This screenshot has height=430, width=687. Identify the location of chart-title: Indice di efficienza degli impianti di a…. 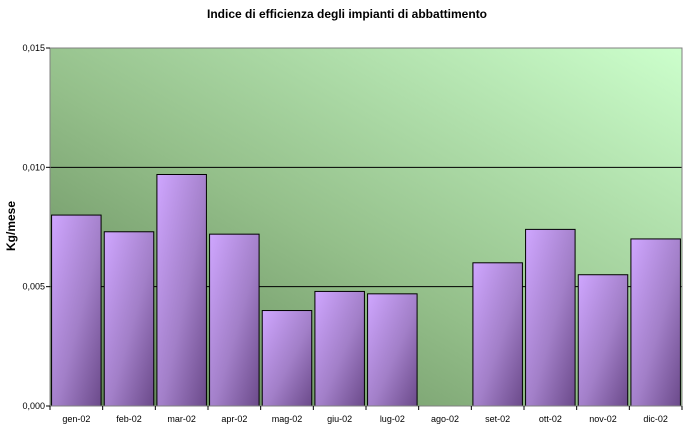
(347, 14).